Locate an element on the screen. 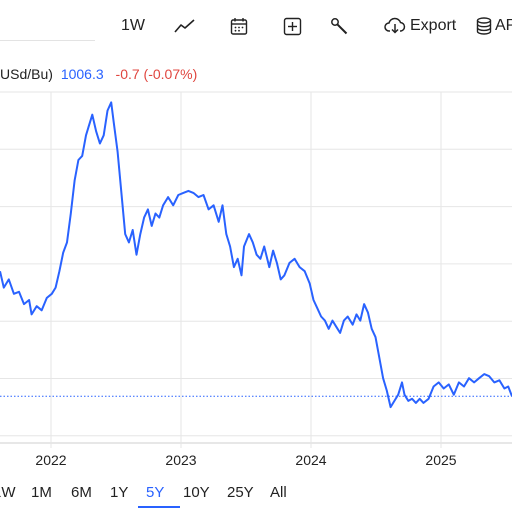 The image size is (512, 512). range-option-all: All is located at coordinates (278, 492).